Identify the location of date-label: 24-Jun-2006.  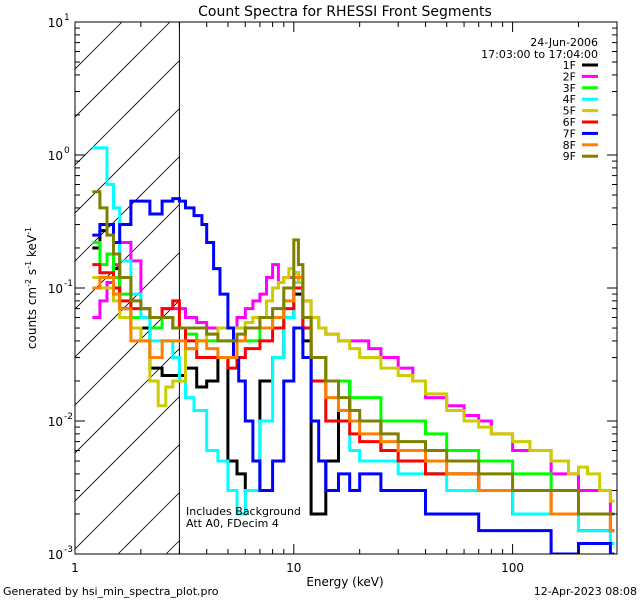
(564, 42).